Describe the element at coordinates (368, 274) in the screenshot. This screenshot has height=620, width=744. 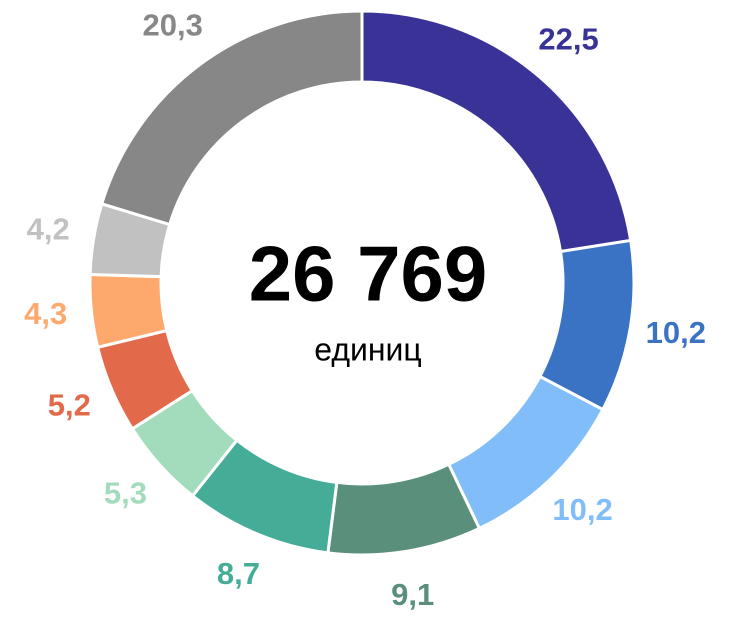
I see `center-label: 26 769` at that location.